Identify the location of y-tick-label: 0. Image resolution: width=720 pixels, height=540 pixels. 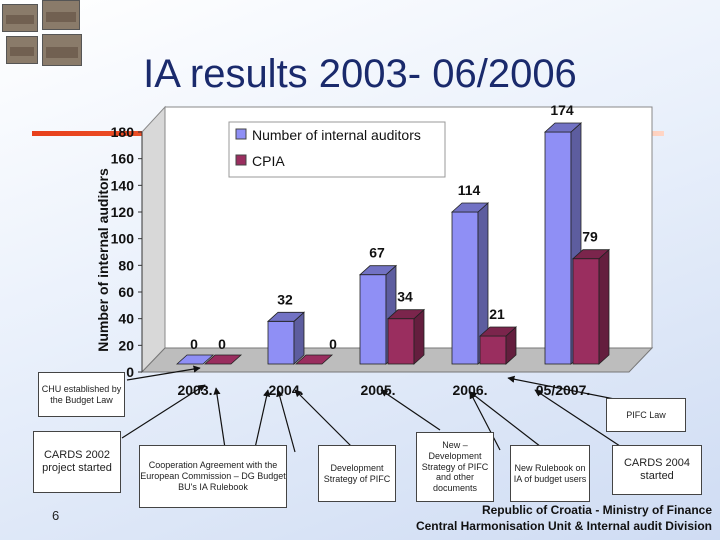
(130, 372).